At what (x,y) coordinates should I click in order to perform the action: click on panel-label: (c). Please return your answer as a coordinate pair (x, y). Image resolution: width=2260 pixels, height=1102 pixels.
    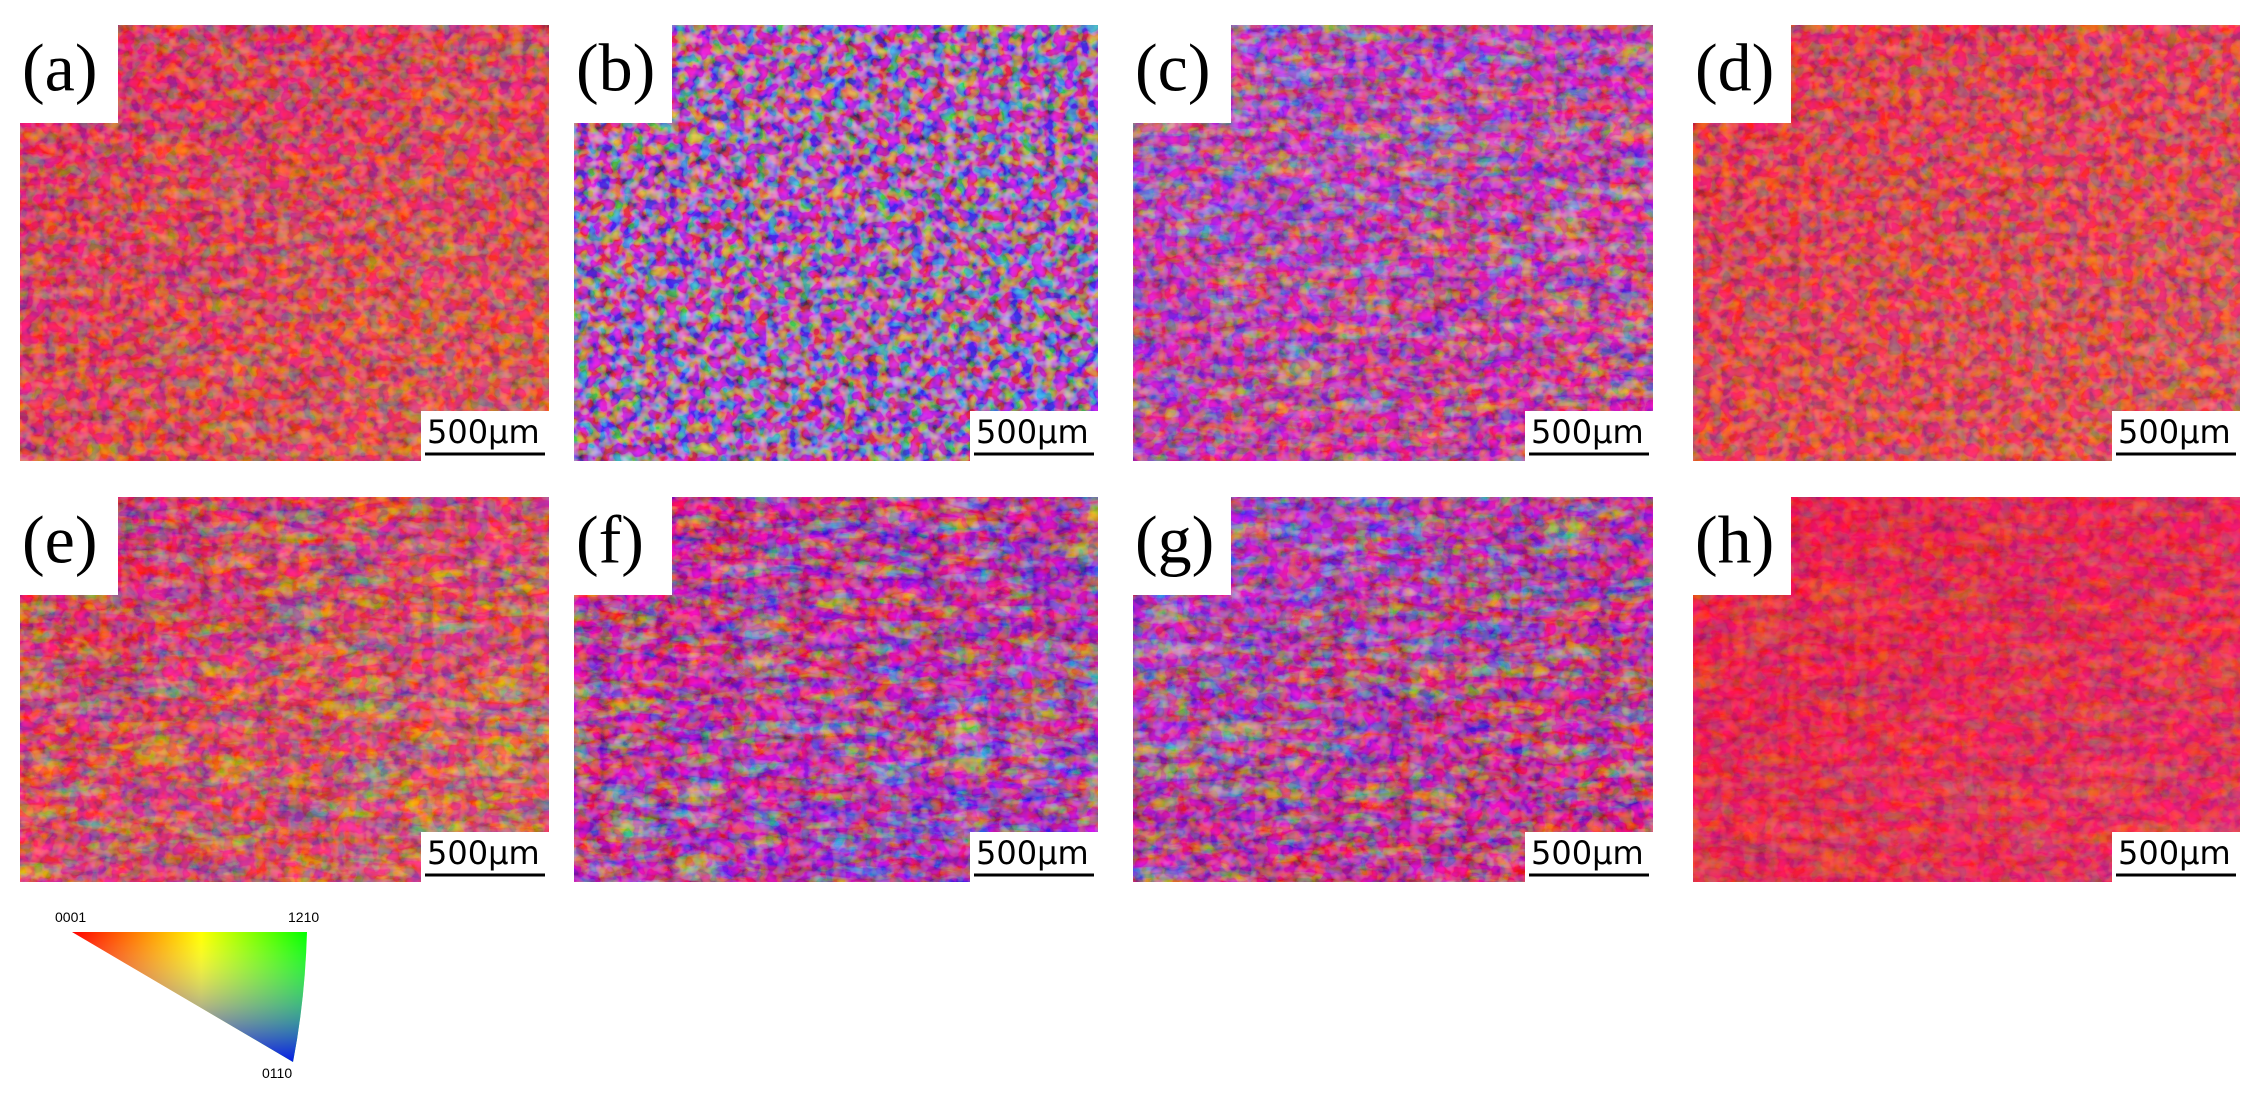
    Looking at the image, I should click on (1172, 68).